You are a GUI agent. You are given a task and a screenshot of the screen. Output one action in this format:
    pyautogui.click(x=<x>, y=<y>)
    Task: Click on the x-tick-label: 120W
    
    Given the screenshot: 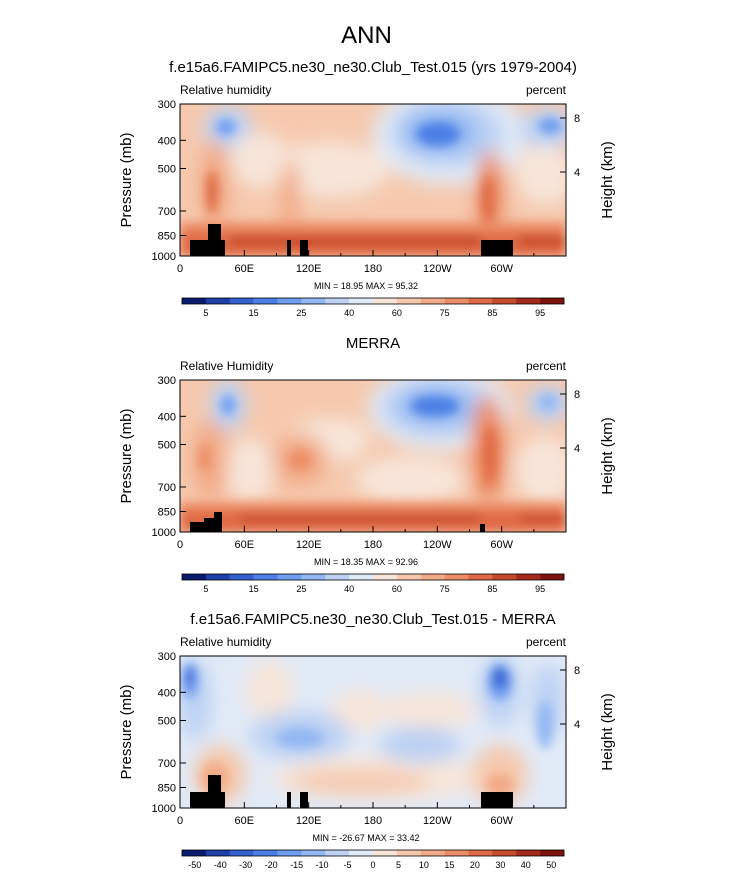 What is the action you would take?
    pyautogui.click(x=437, y=269)
    